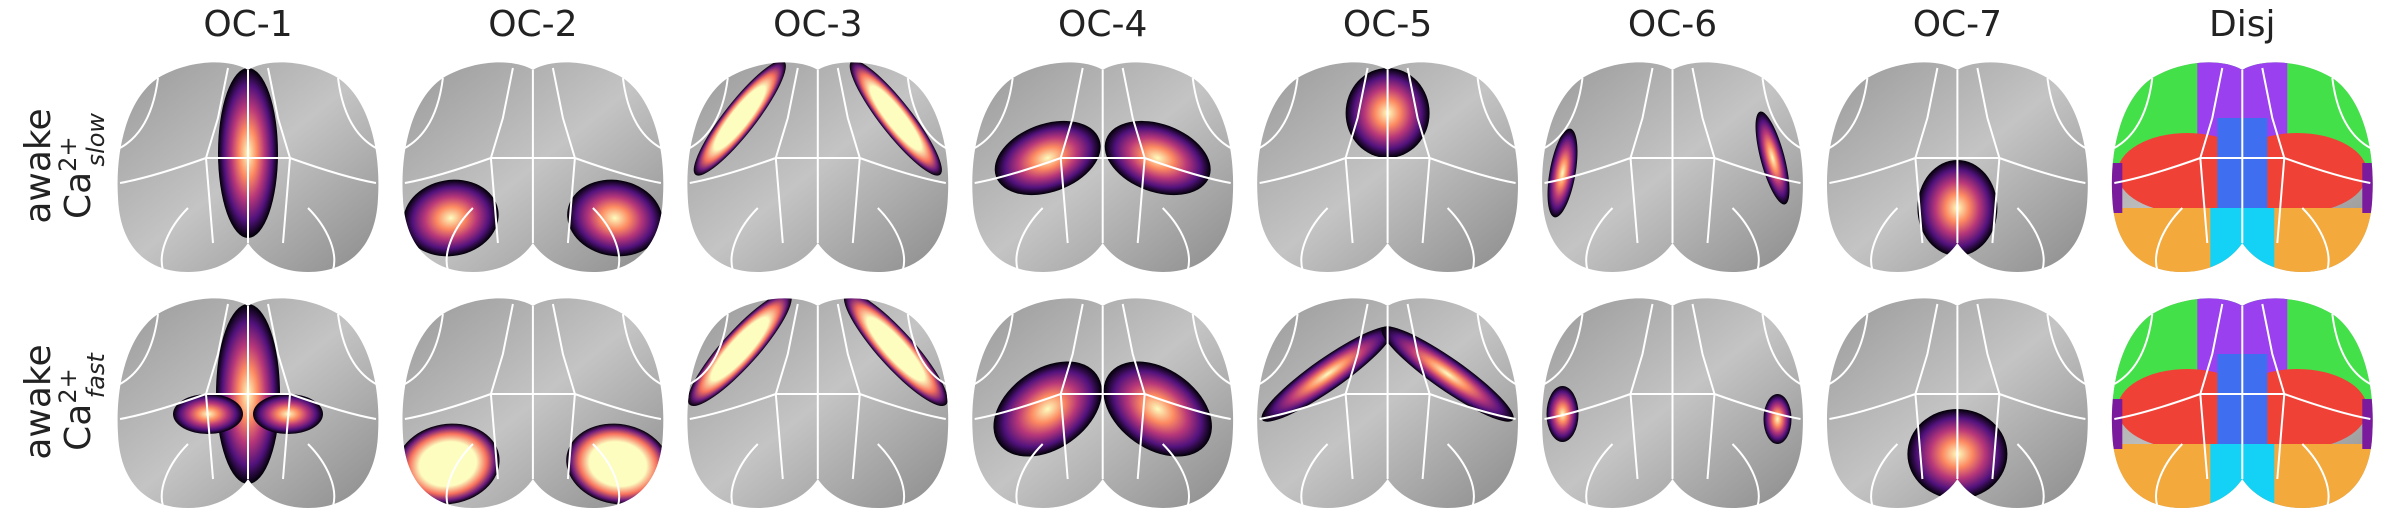 Image resolution: width=2383 pixels, height=523 pixels. What do you see at coordinates (96, 375) in the screenshot?
I see `kinetics: fast` at bounding box center [96, 375].